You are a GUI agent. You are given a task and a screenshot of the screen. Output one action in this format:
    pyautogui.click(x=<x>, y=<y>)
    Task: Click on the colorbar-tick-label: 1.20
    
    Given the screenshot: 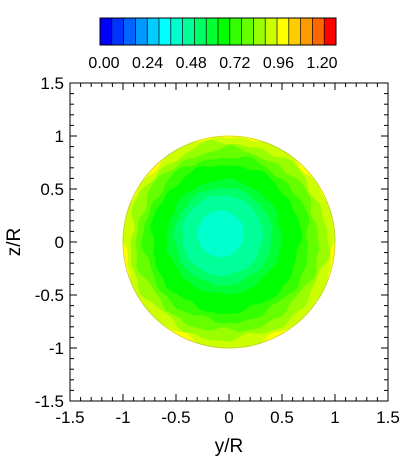 What is the action you would take?
    pyautogui.click(x=321, y=63)
    